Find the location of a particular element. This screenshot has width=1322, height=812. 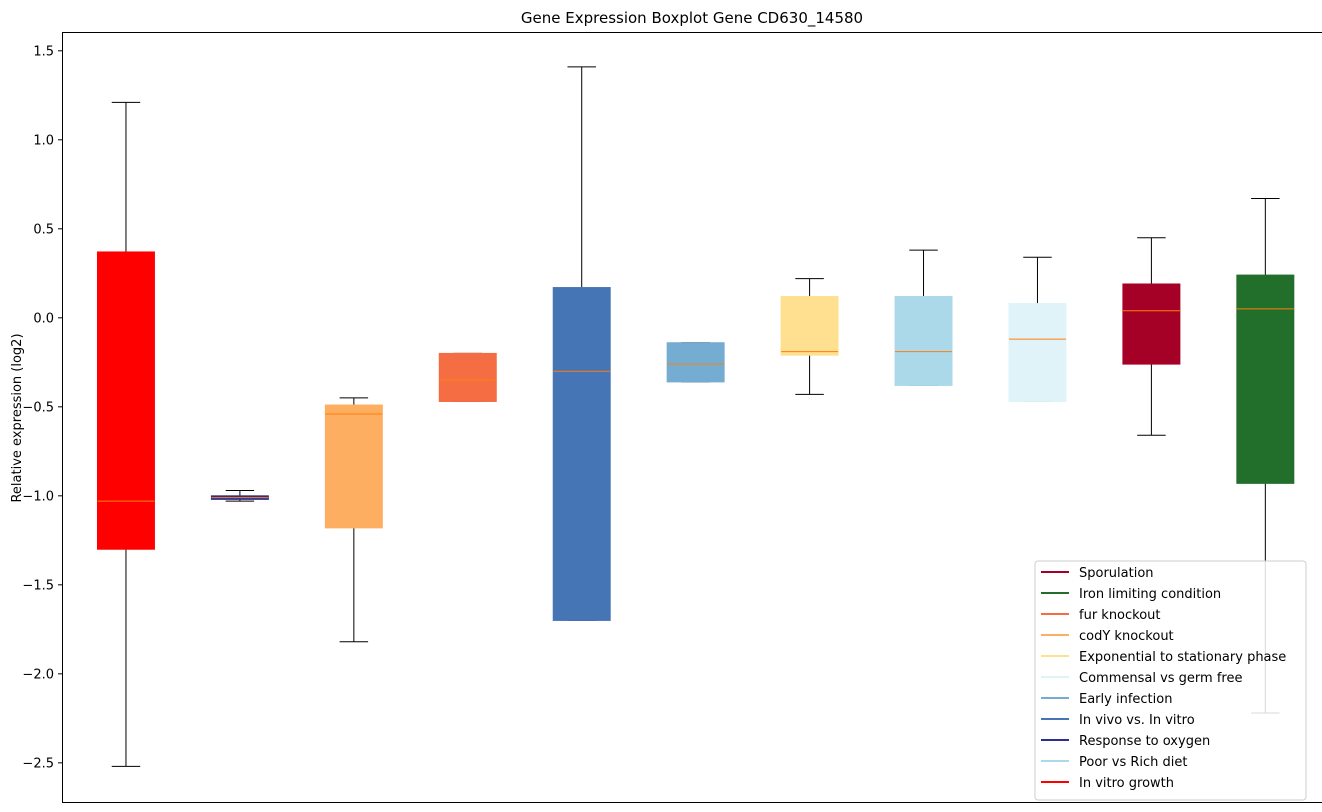

legend-label: Sporulation is located at coordinates (1116, 573).